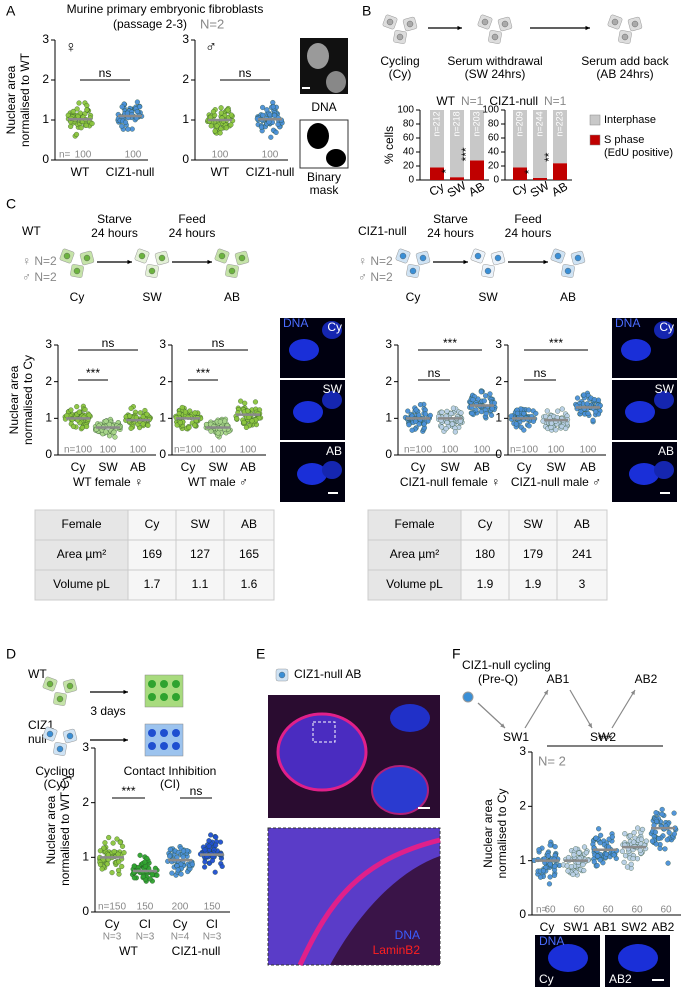 Image resolution: width=685 pixels, height=990 pixels. Describe the element at coordinates (248, 450) in the screenshot. I see `n-label: 100` at that location.